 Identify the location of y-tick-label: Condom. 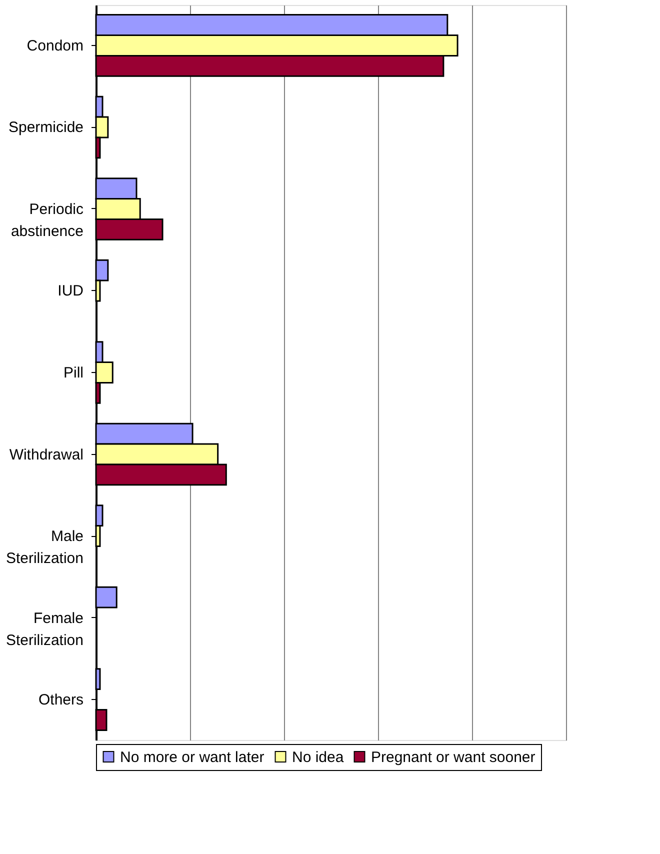
(55, 45).